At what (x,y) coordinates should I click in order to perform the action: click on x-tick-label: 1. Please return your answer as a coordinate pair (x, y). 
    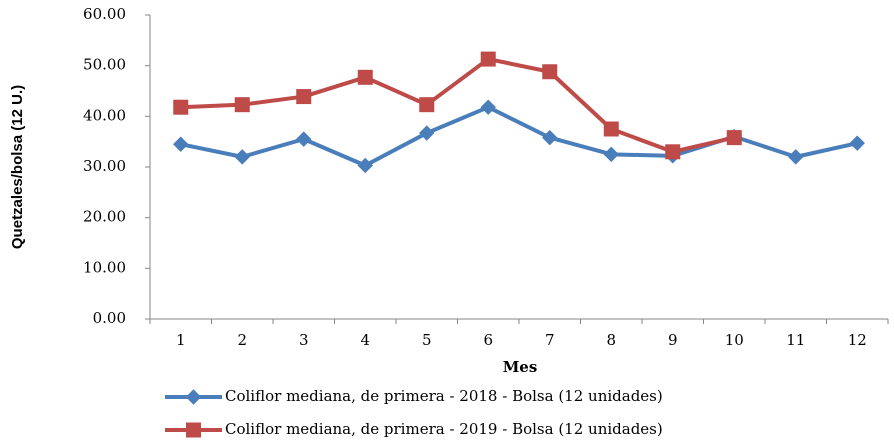
    Looking at the image, I should click on (181, 340).